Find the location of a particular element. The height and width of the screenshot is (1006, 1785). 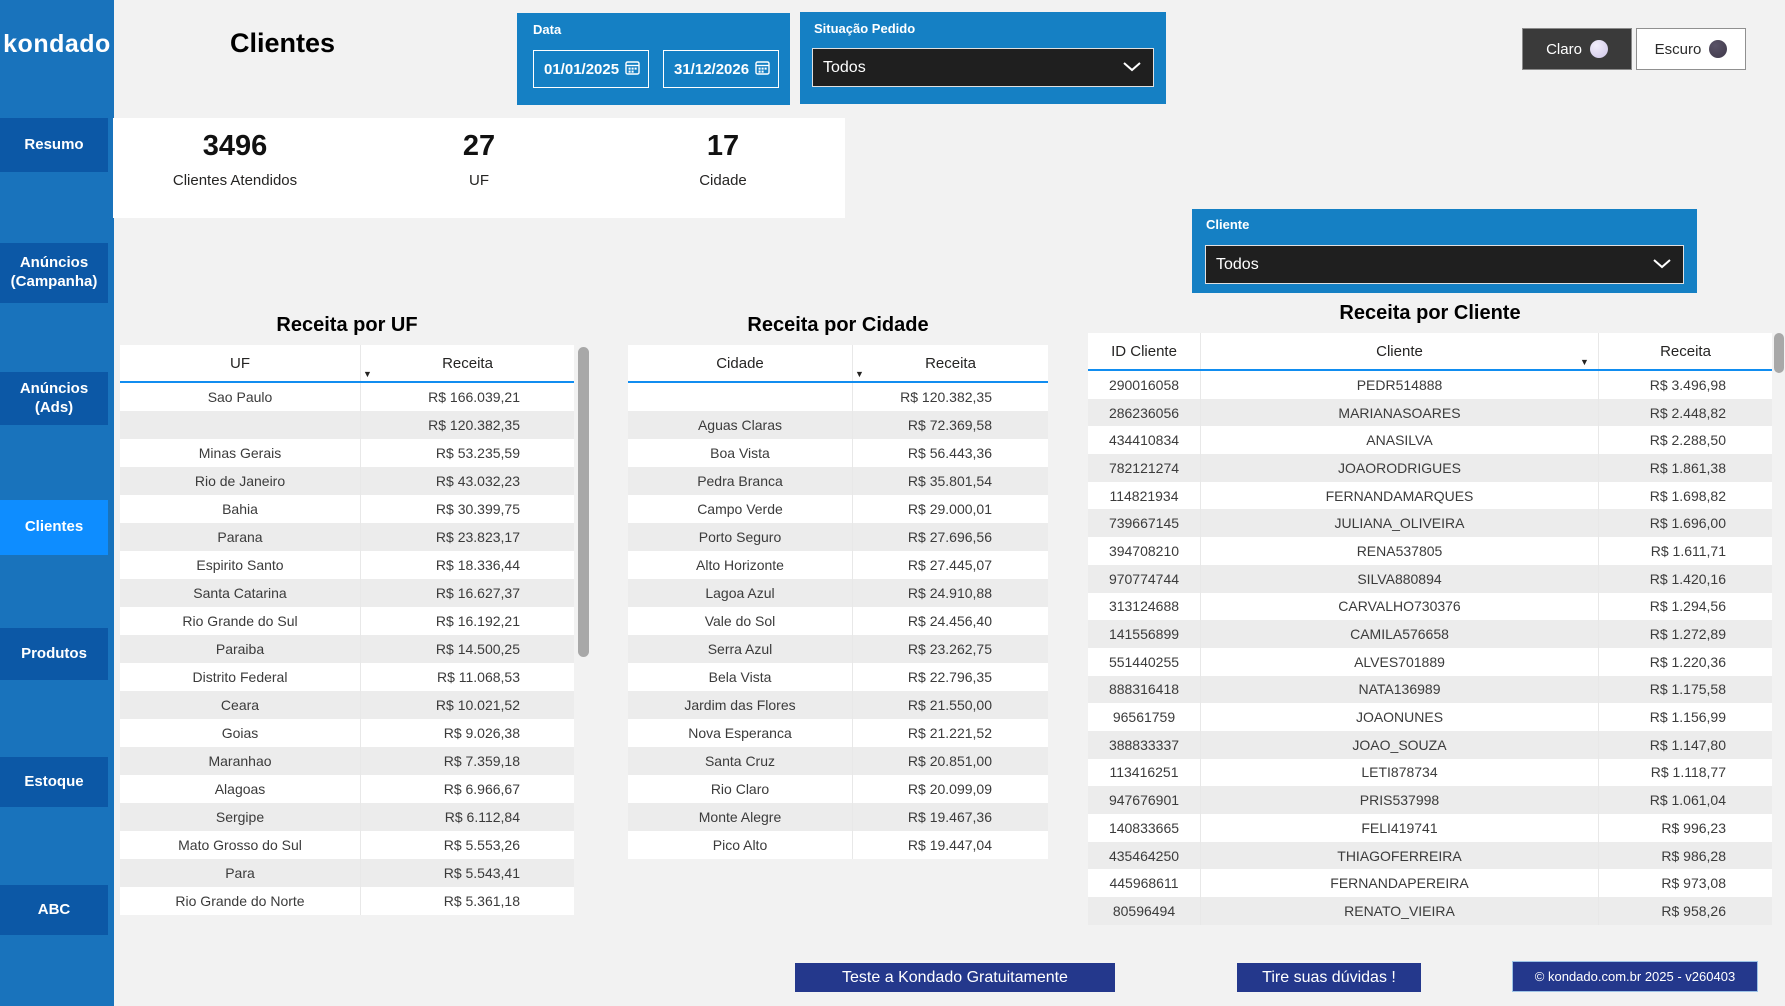

table-row: Paraiba R$ 14.500,25 is located at coordinates (347, 649).